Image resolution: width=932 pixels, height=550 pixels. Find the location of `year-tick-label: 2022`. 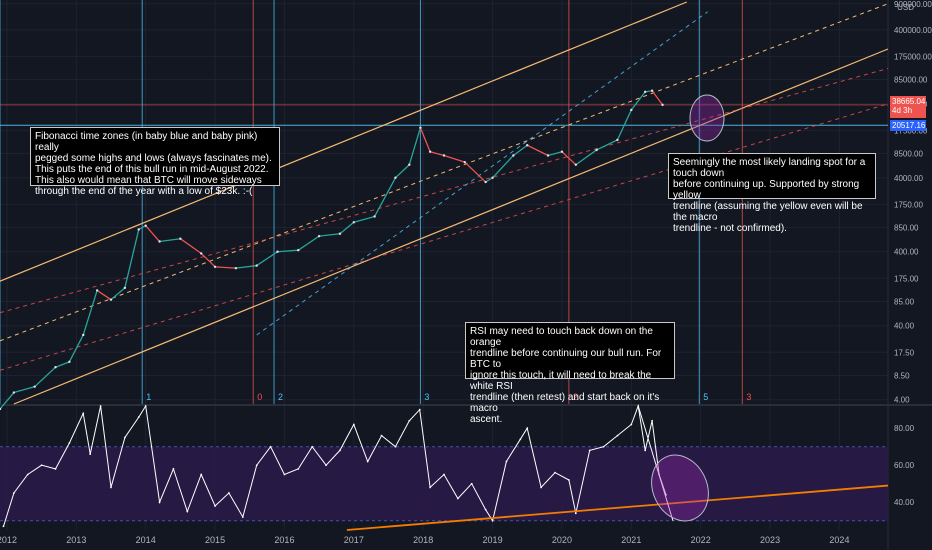

year-tick-label: 2022 is located at coordinates (701, 540).